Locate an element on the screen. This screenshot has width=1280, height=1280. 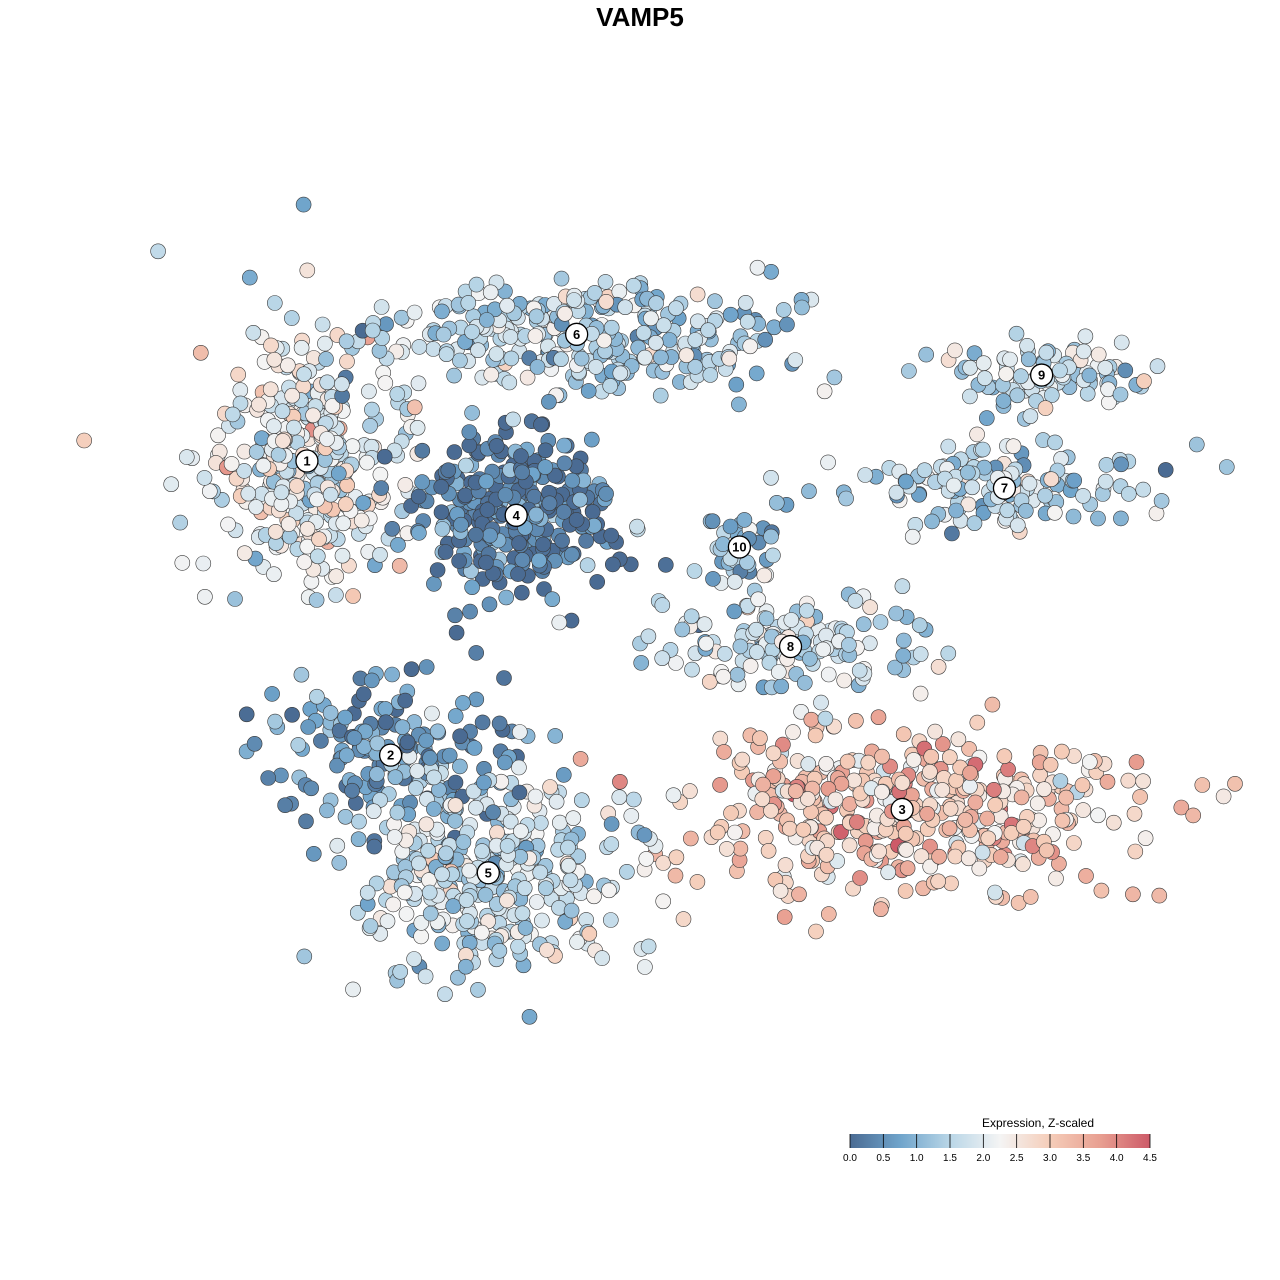
legend-ticks: 0.0 0.5 1.0 1.5 2.0 2.5 3.0 3.5 4.0 4.5 is located at coordinates (1000, 1149).